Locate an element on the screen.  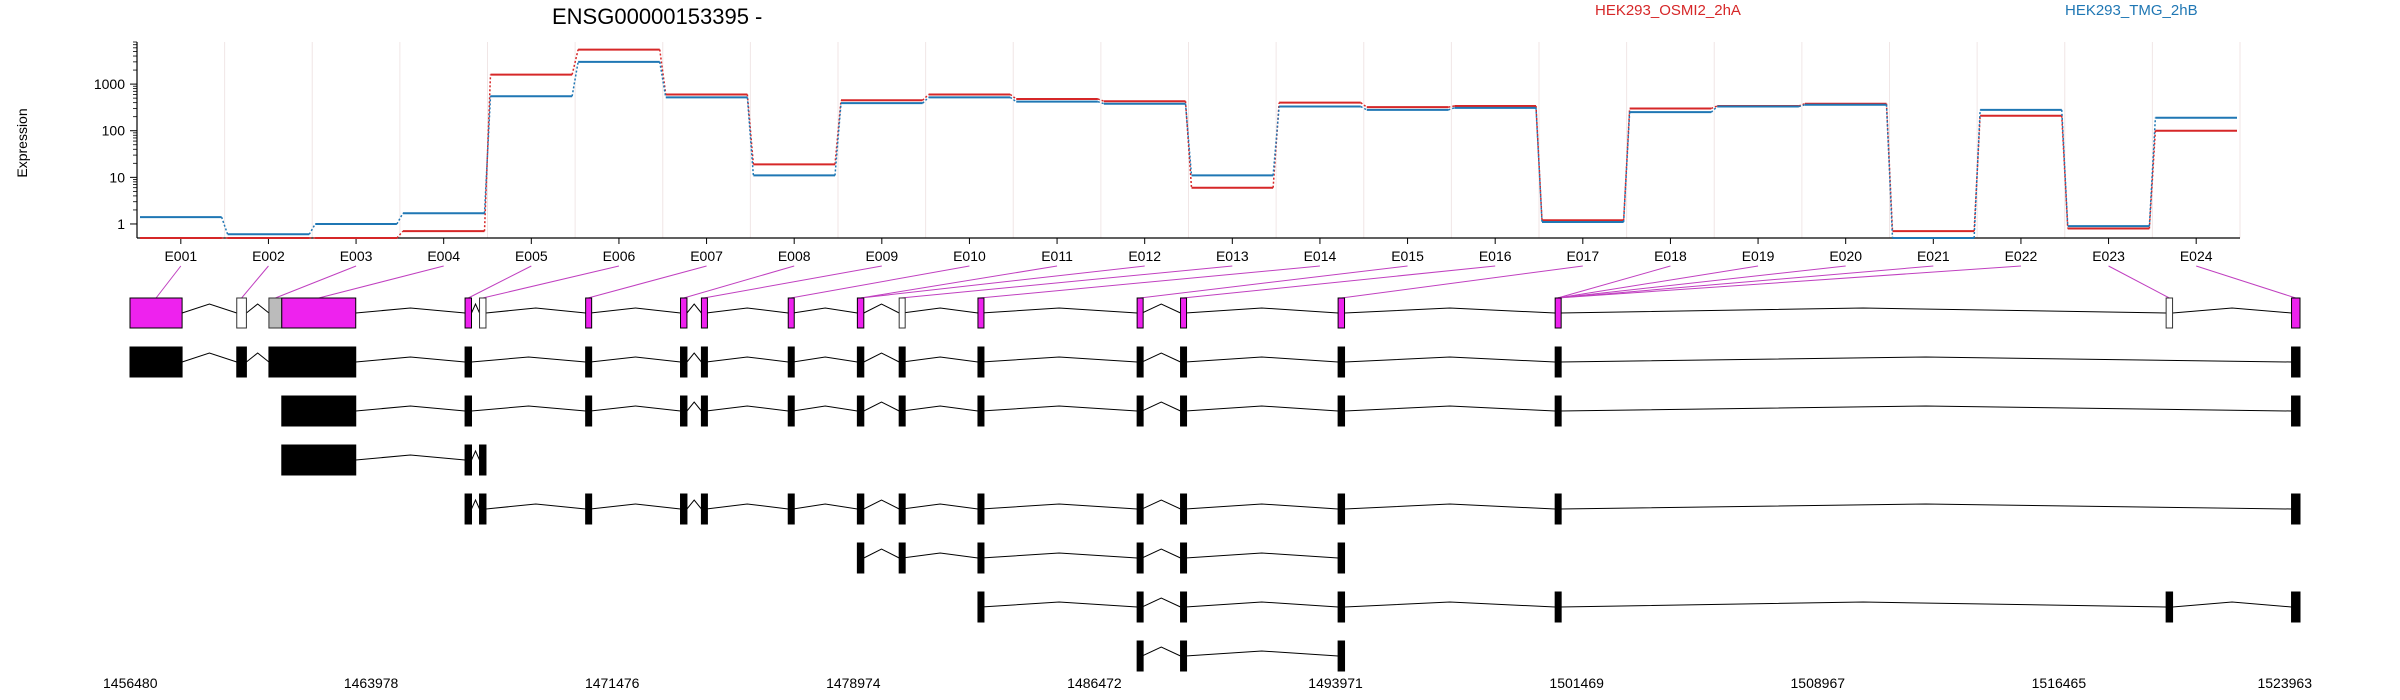
genomic-tick-label: 1478974 is located at coordinates (853, 683).